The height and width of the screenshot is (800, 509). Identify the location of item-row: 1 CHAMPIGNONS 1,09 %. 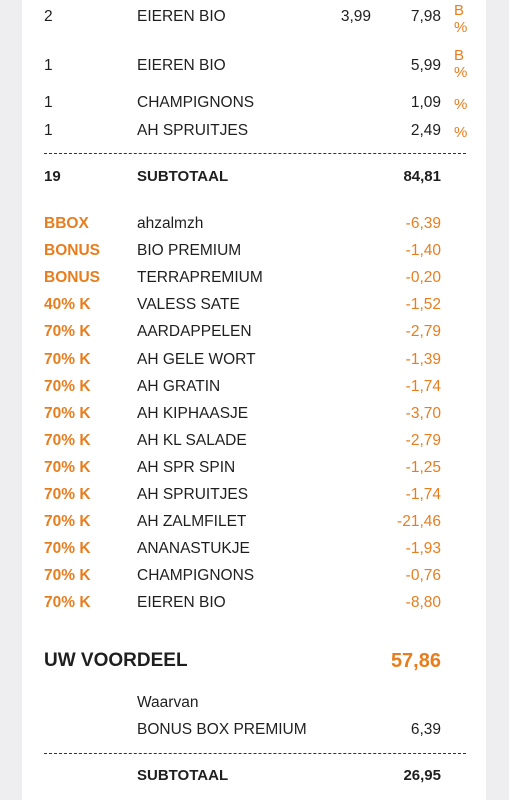
(254, 106).